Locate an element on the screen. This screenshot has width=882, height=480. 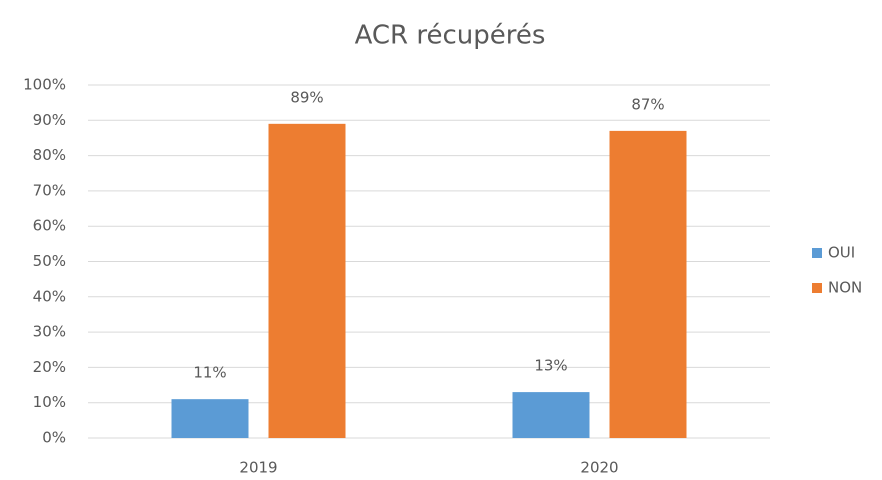
y-tick-label: 0% is located at coordinates (54, 438).